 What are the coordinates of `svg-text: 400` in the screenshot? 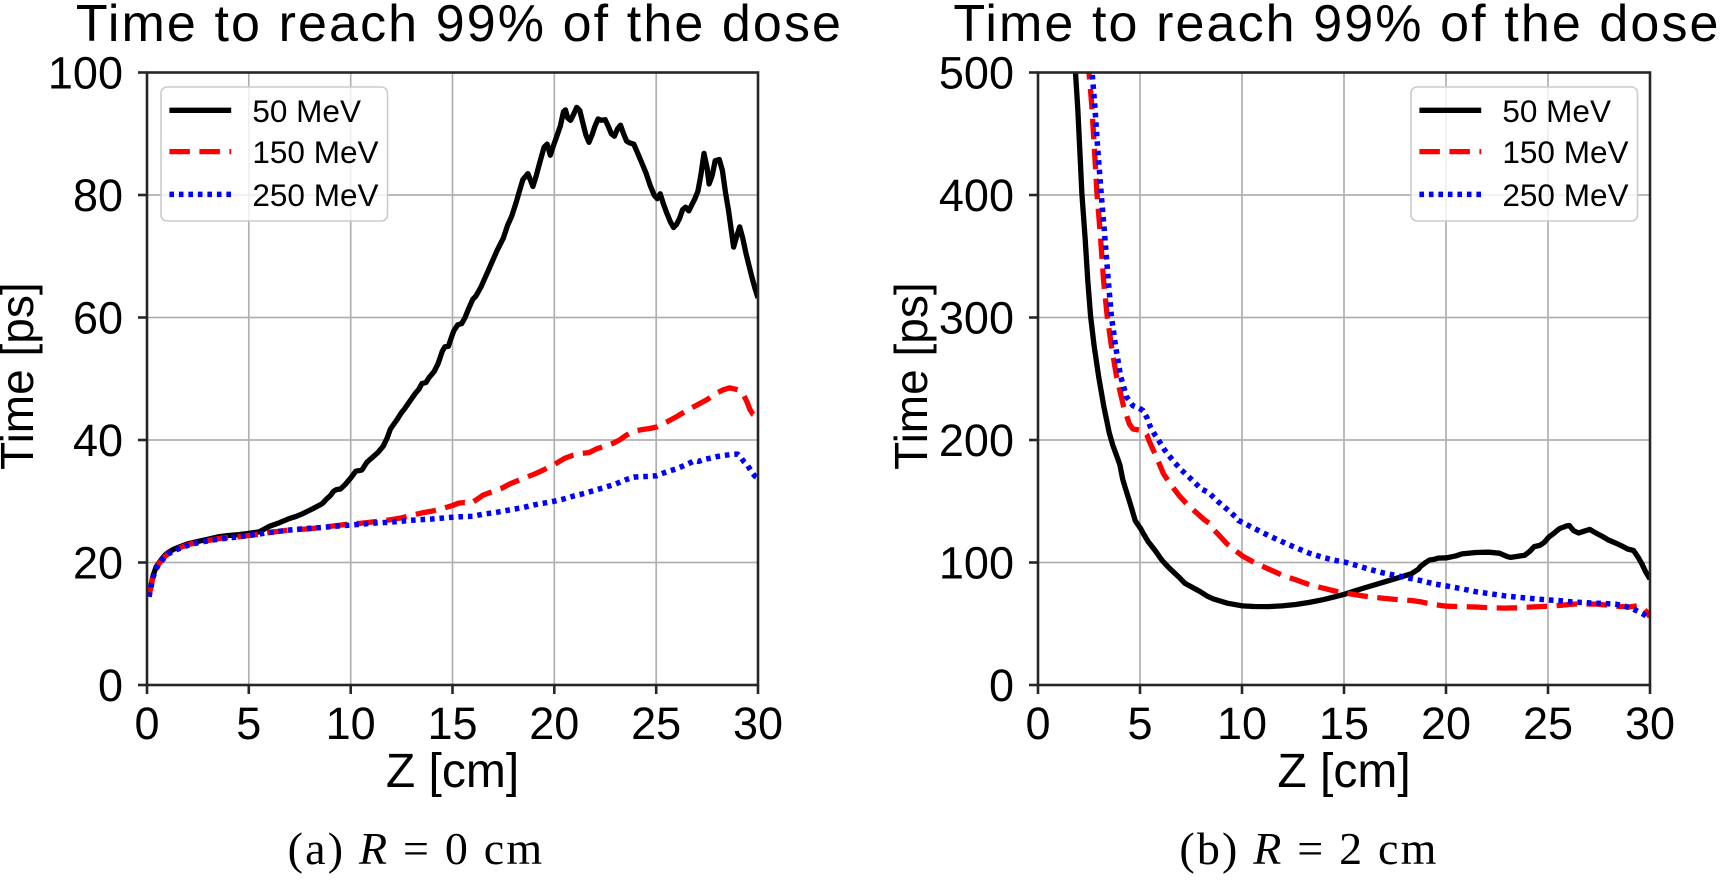 It's located at (976, 195).